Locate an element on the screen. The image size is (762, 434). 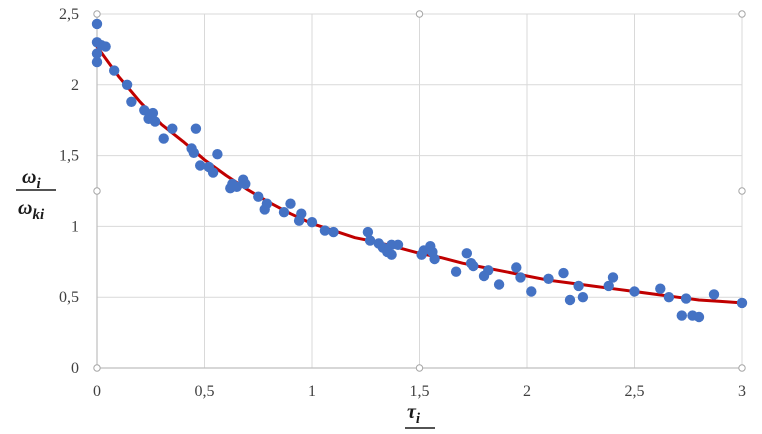
y-tick-label: 1 is located at coordinates (75, 226).